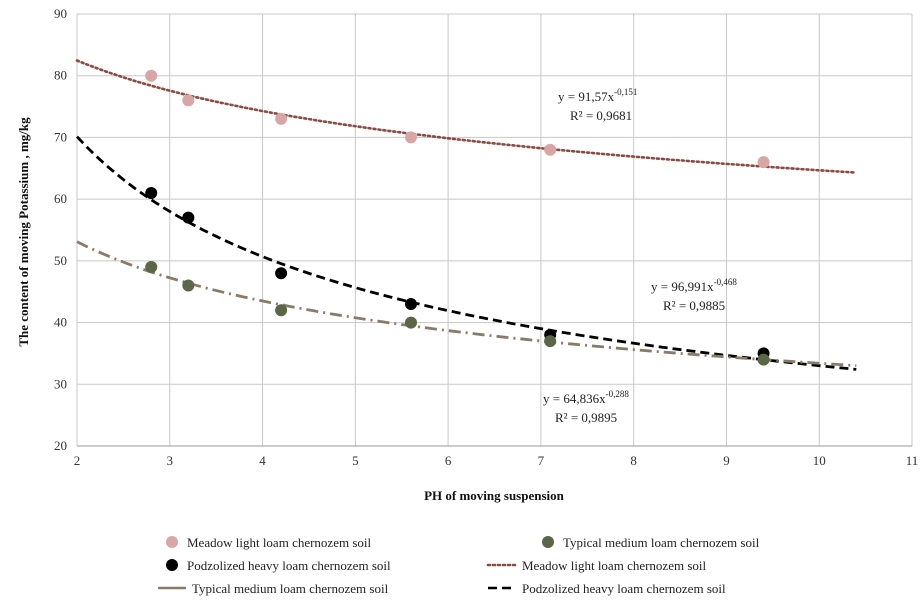 This screenshot has height=601, width=922. I want to click on x-tick-label: 3, so click(170, 460).